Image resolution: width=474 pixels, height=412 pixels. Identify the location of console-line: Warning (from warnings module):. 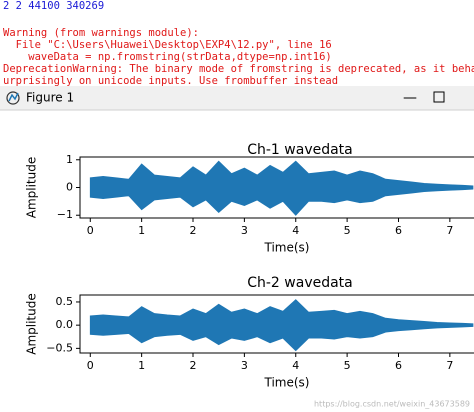
(101, 33).